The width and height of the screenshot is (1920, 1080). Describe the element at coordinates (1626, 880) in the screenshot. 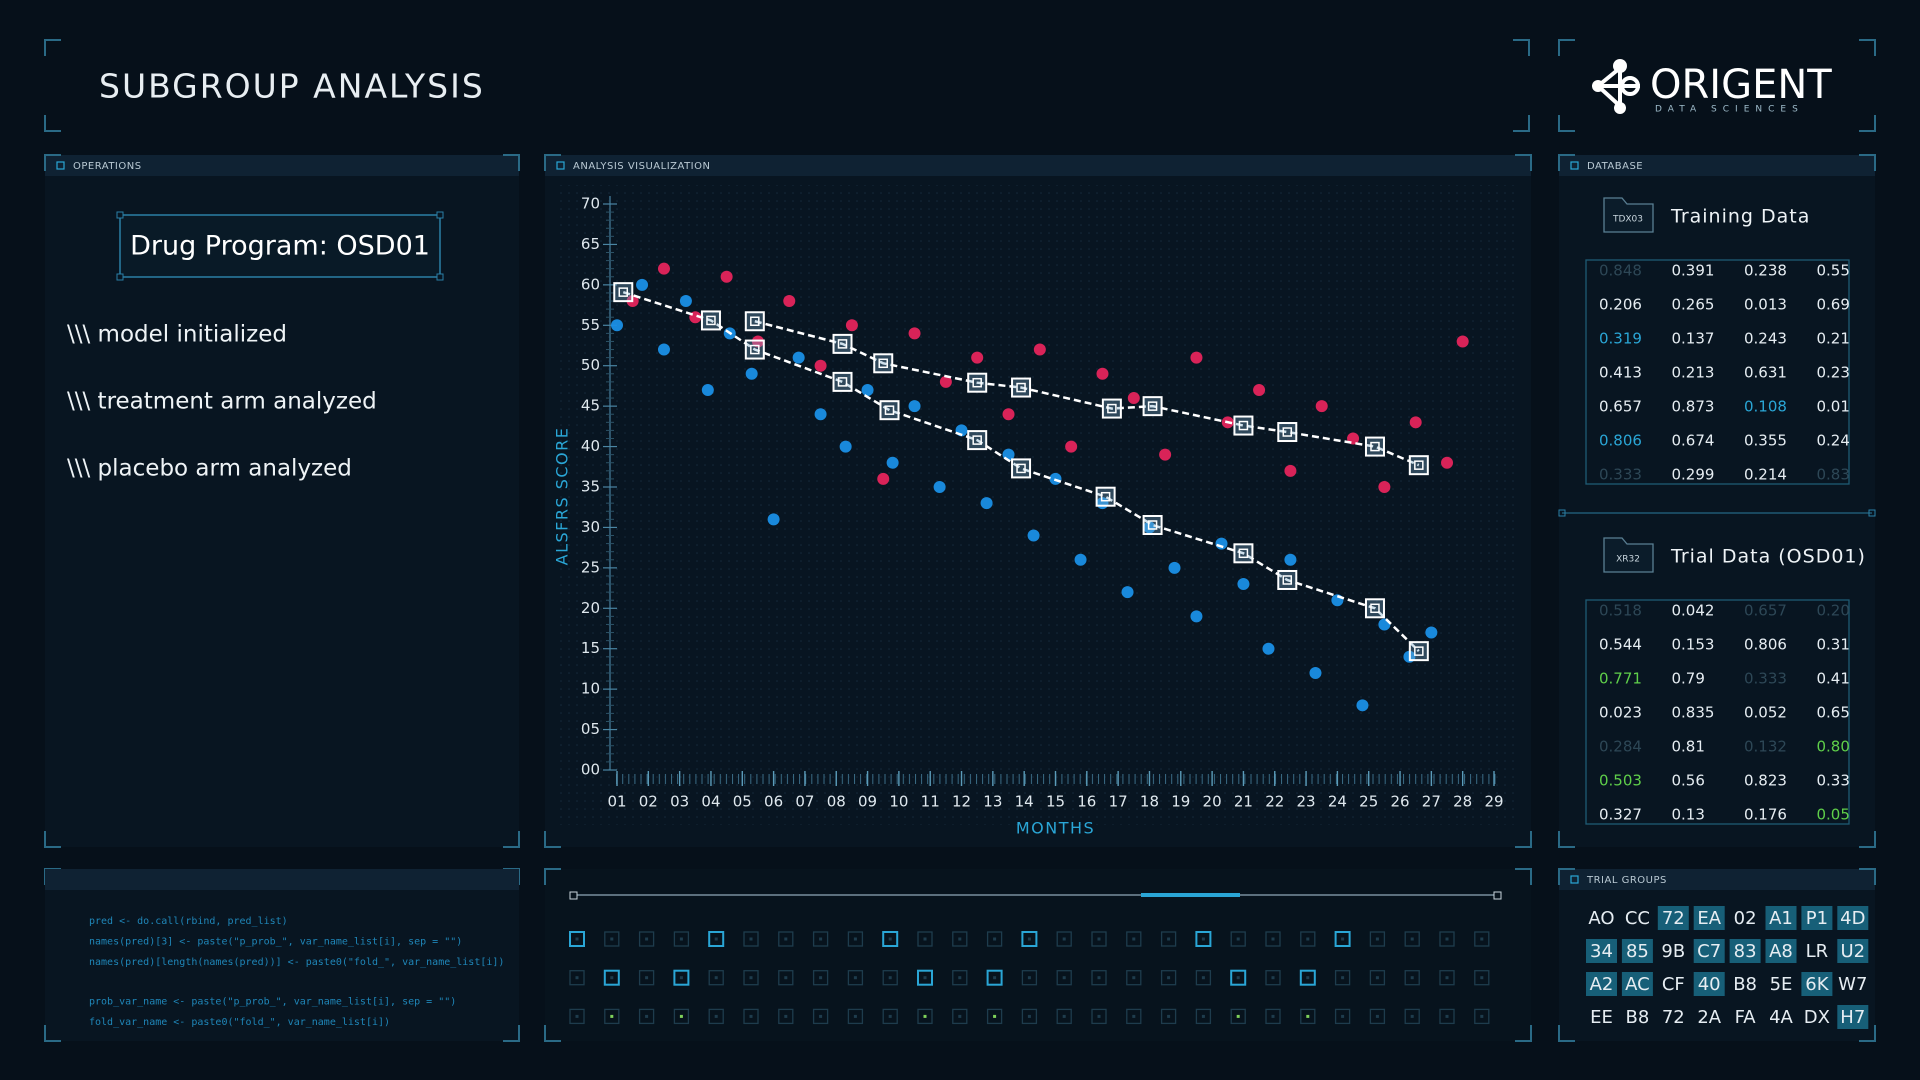

I see `panel-label: TRIAL GROUPS` at that location.